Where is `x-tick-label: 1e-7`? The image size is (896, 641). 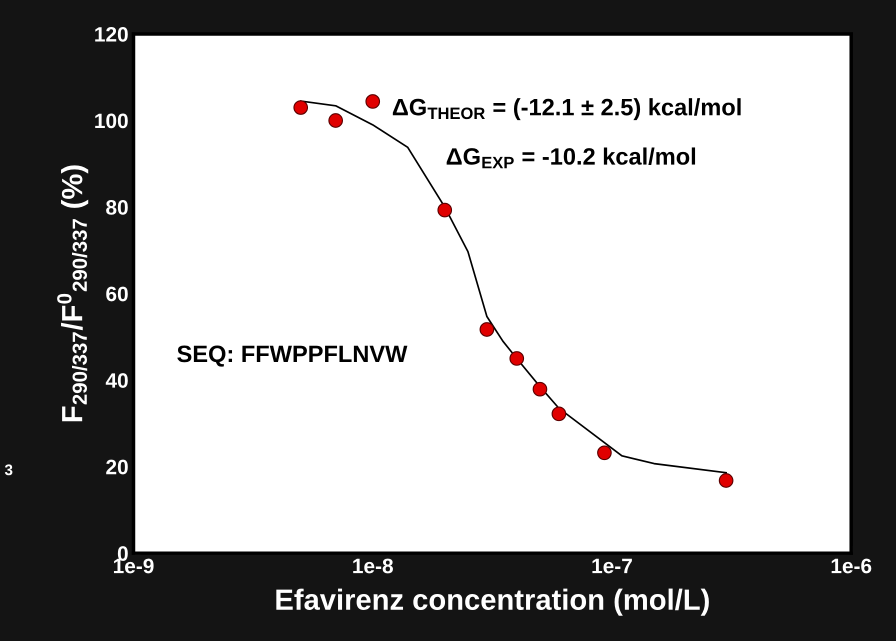 x-tick-label: 1e-7 is located at coordinates (612, 566).